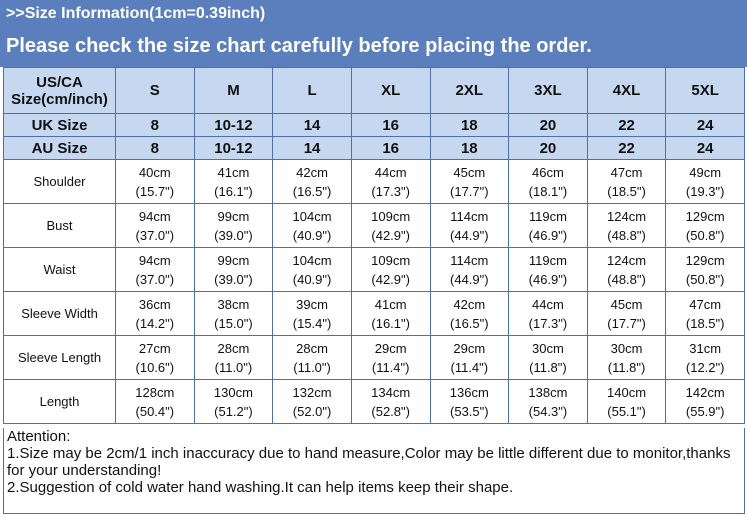 This screenshot has width=747, height=517. I want to click on measurement-cell: 134cm (52.8"), so click(390, 401).